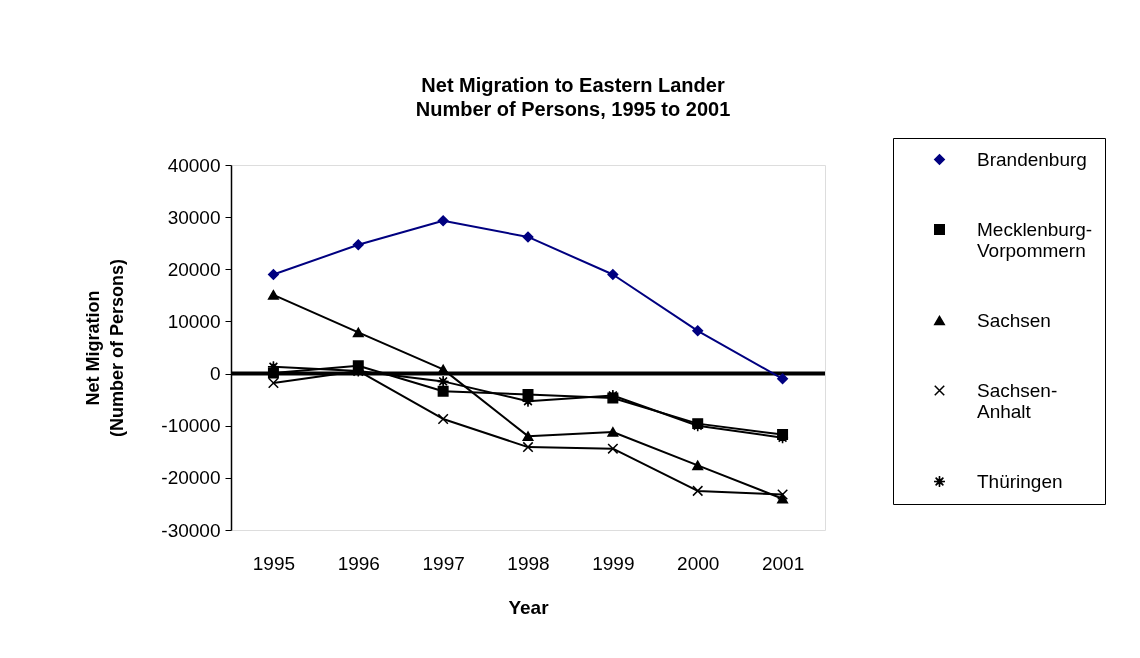 The image size is (1140, 658). I want to click on x-tick-label: 1996, so click(358, 563).